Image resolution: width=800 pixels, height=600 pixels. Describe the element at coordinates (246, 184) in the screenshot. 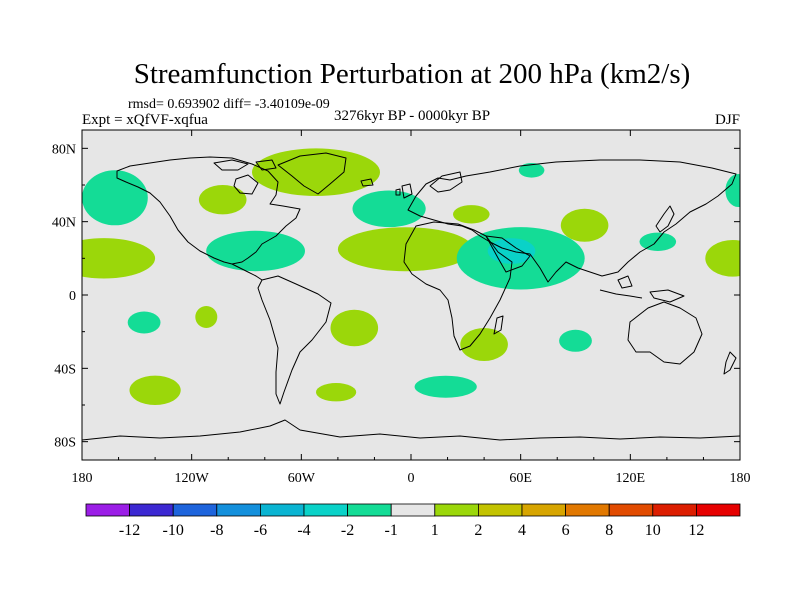

I see `coast-hudson-bay` at that location.